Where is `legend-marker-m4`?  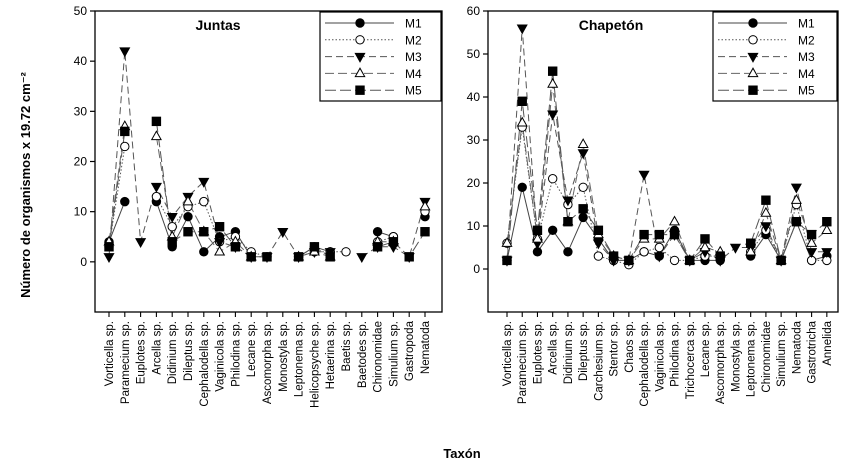 legend-marker-m4 is located at coordinates (360, 72).